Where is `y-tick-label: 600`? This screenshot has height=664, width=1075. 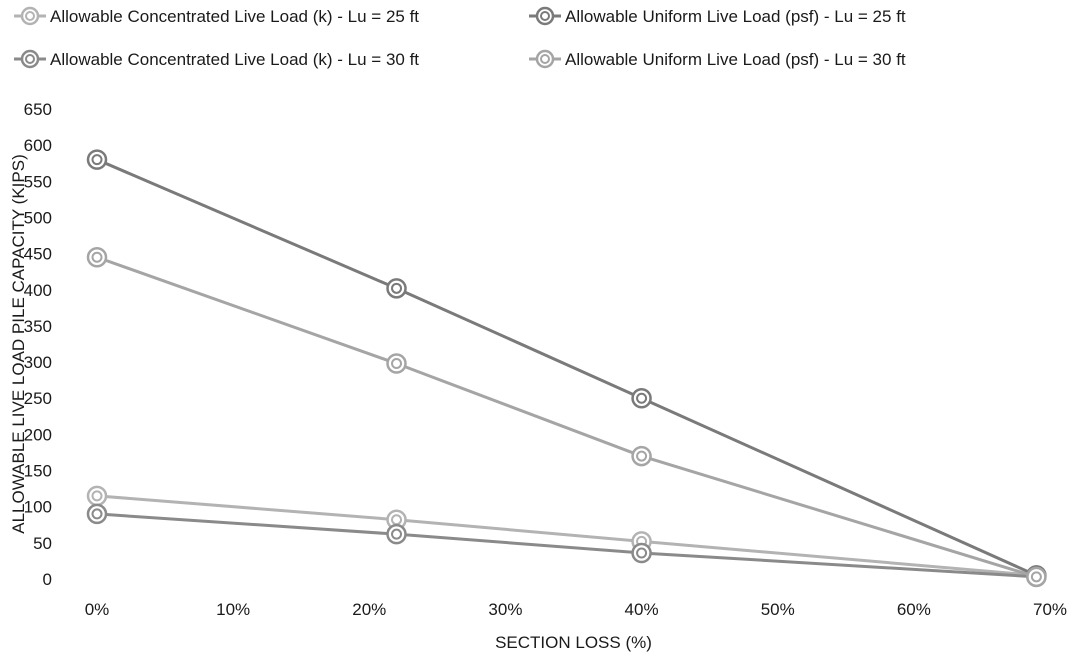 y-tick-label: 600 is located at coordinates (38, 145).